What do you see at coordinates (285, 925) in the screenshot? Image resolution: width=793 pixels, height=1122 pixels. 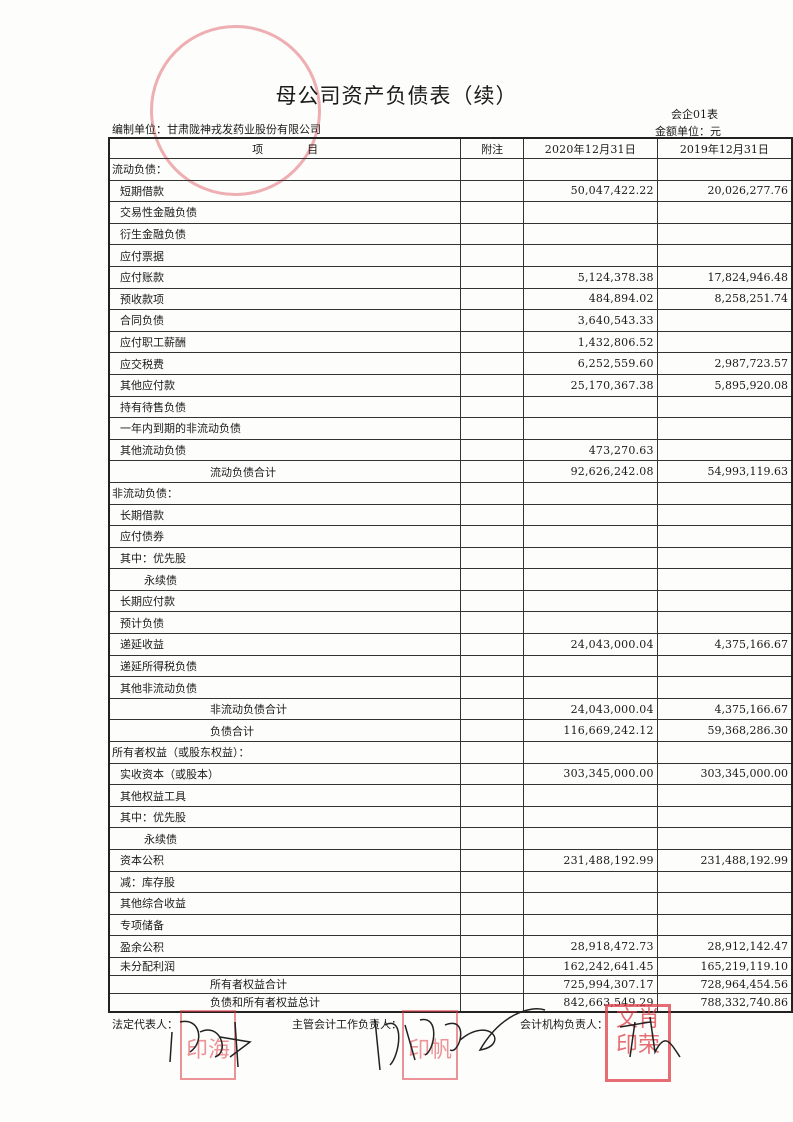 I see `row-item: 专项储备` at bounding box center [285, 925].